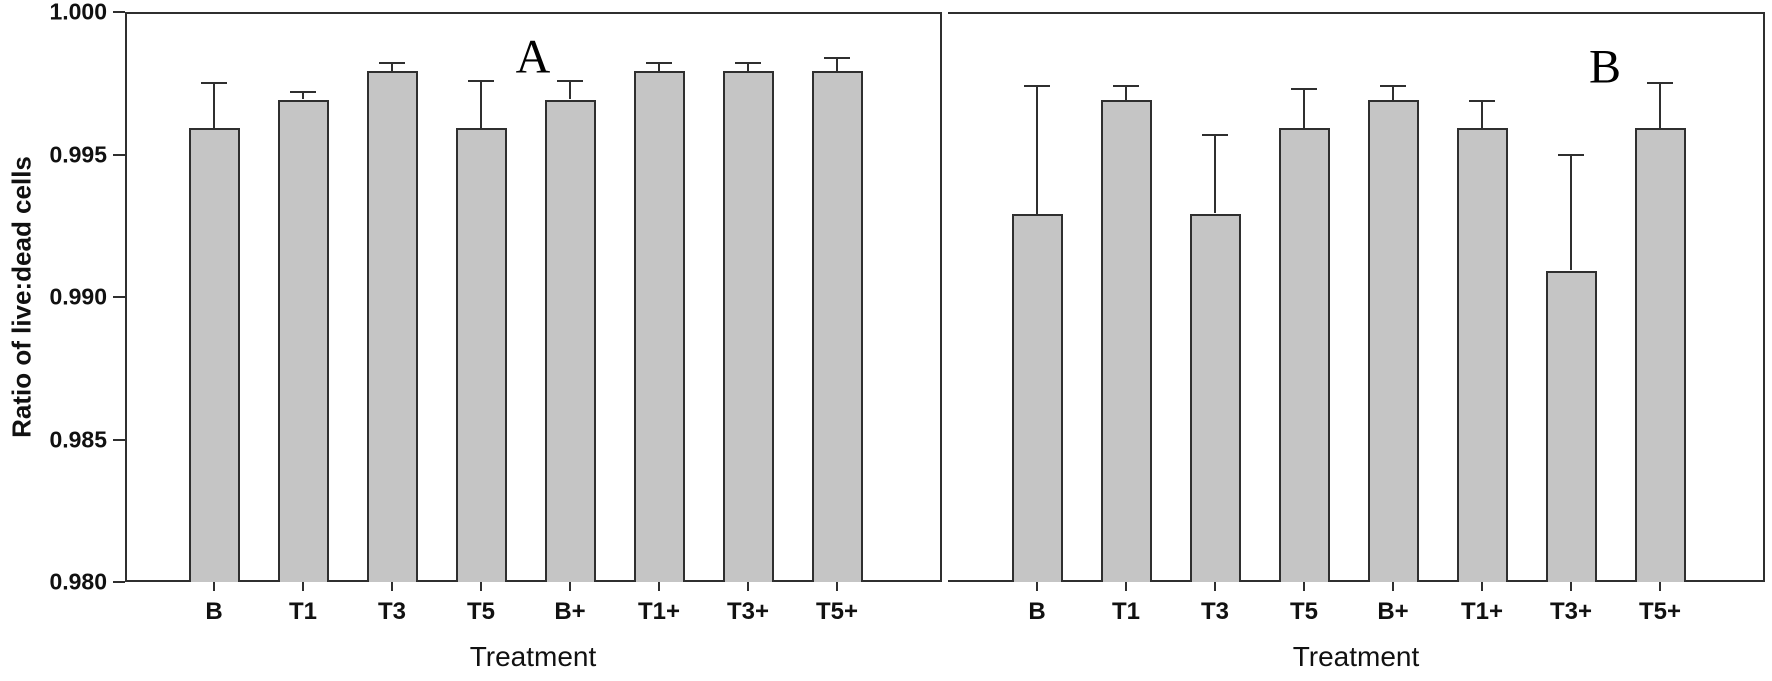  What do you see at coordinates (1605, 67) in the screenshot?
I see `panel-letter-b: B` at bounding box center [1605, 67].